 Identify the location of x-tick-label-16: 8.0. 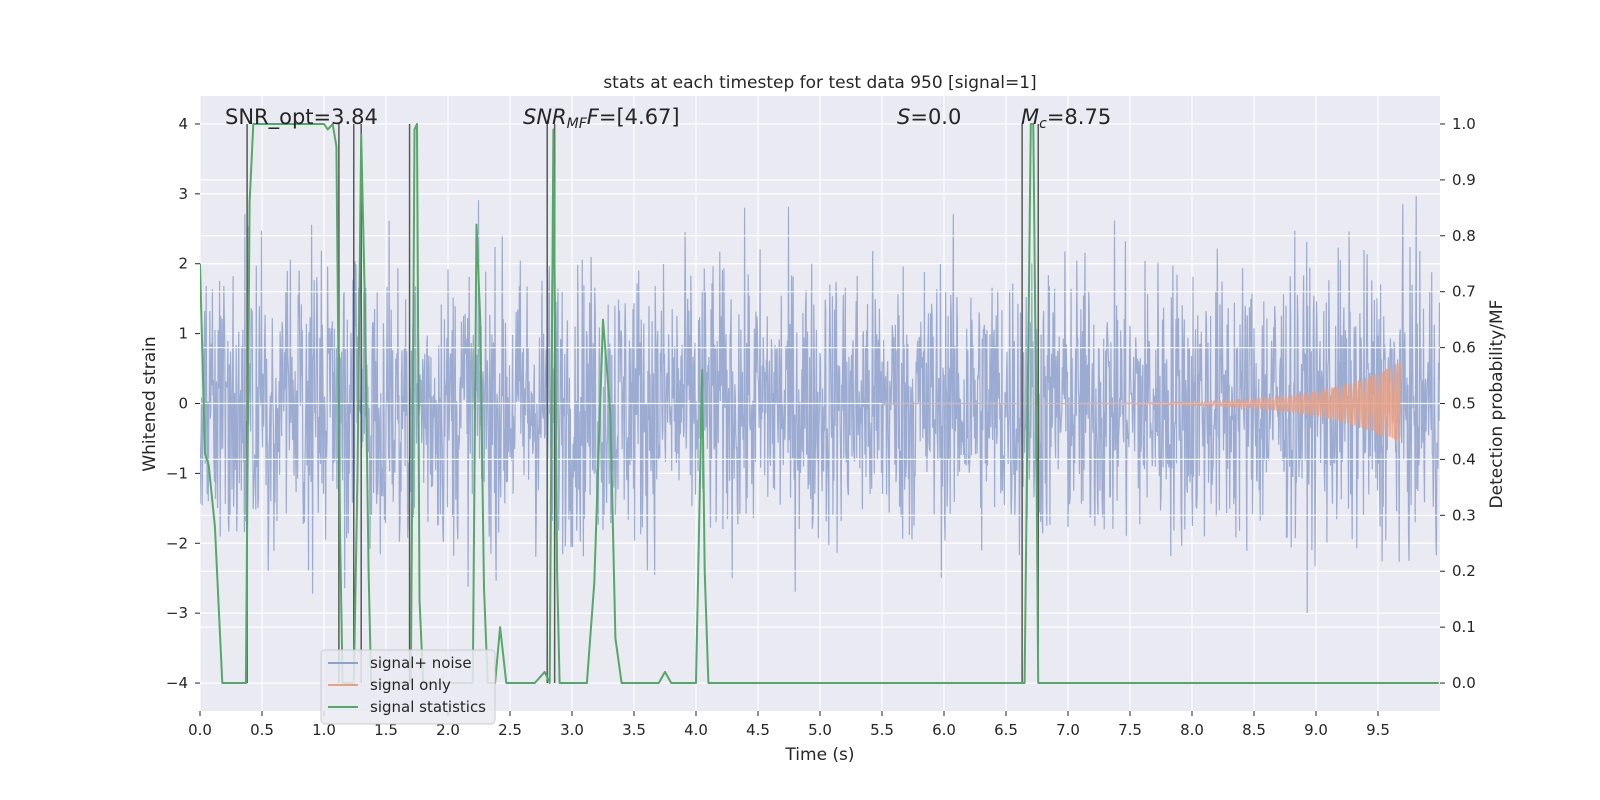
(1192, 730).